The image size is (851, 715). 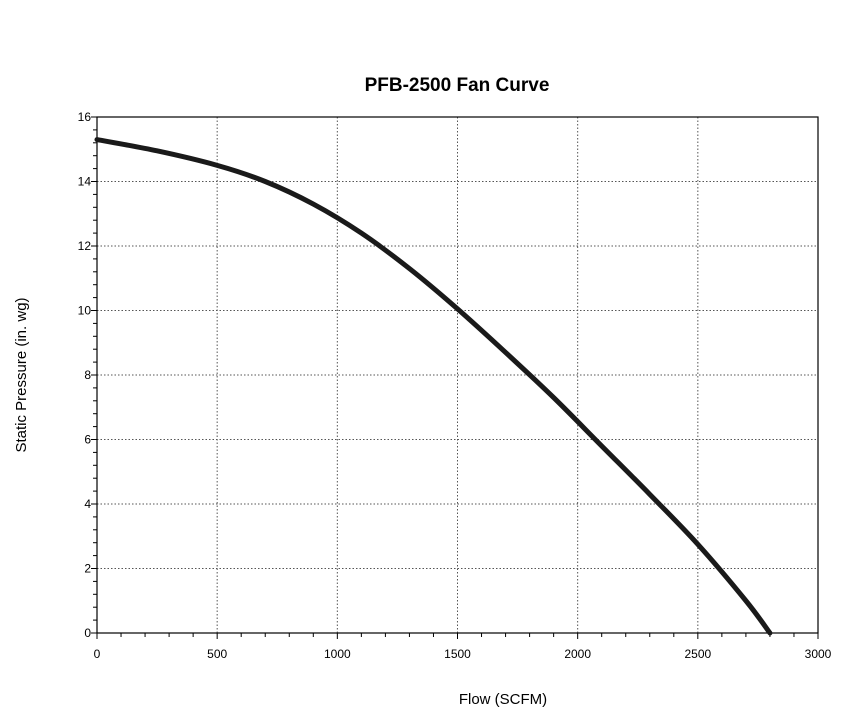 What do you see at coordinates (87, 504) in the screenshot?
I see `y-tick-label: 4` at bounding box center [87, 504].